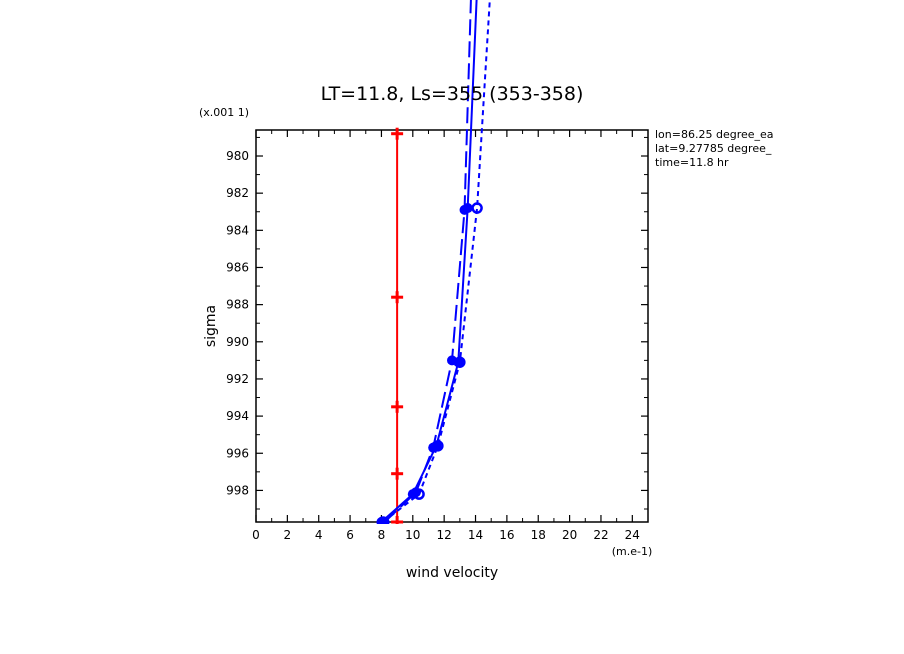 The height and width of the screenshot is (654, 904). Describe the element at coordinates (692, 162) in the screenshot. I see `info-time: time=11.8 hr` at that location.